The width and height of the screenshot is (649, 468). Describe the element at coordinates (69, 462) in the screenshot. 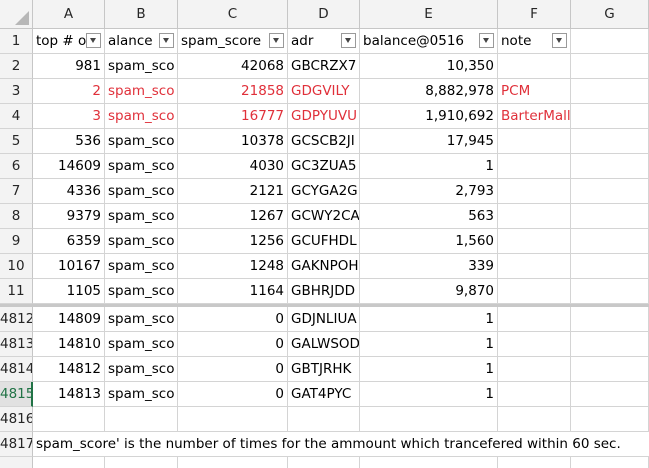

I see `cell-a` at that location.